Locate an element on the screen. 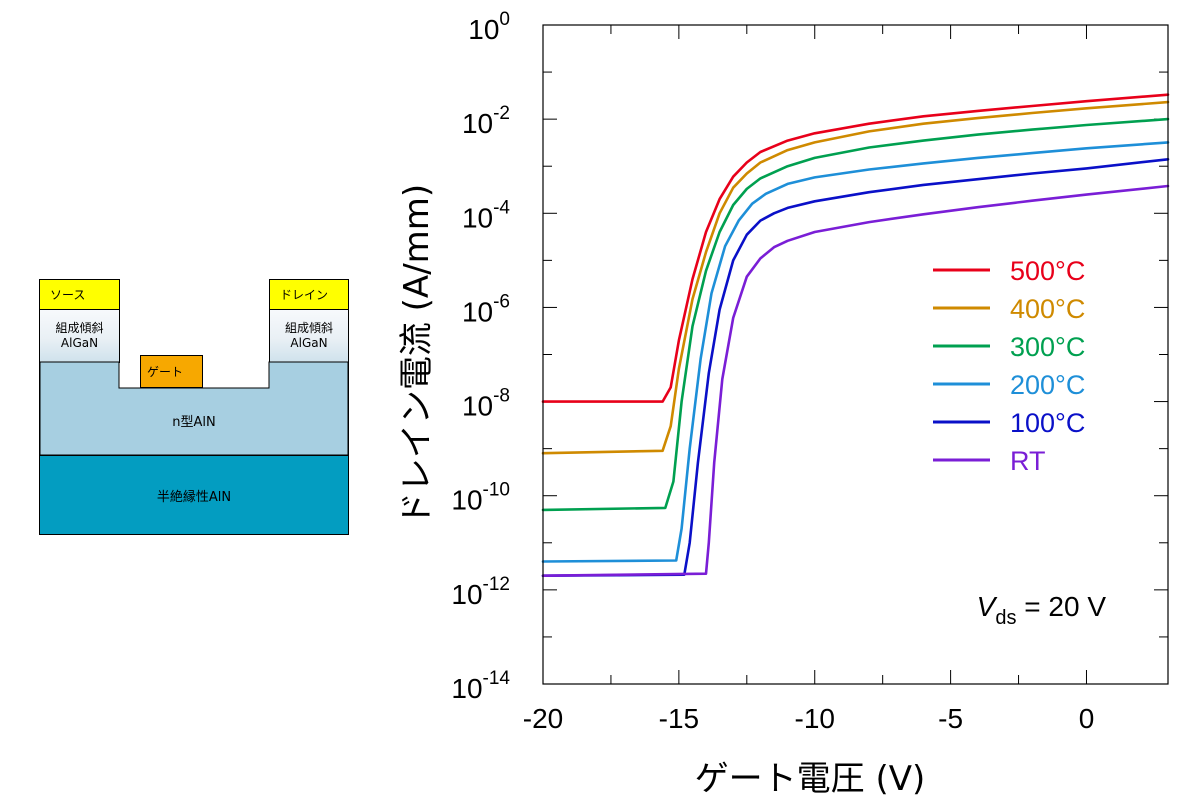  drain-graded-label: 組成傾斜 is located at coordinates (308, 328).